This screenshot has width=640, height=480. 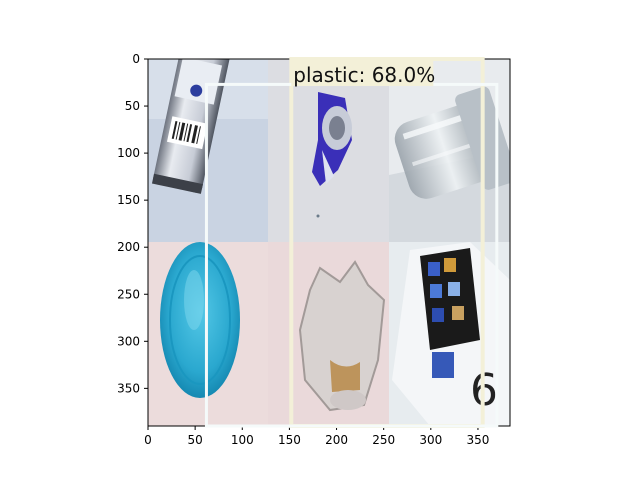 What do you see at coordinates (316, 436) in the screenshot?
I see `x-axis: 0 50 100 150 200 250 300 350` at bounding box center [316, 436].